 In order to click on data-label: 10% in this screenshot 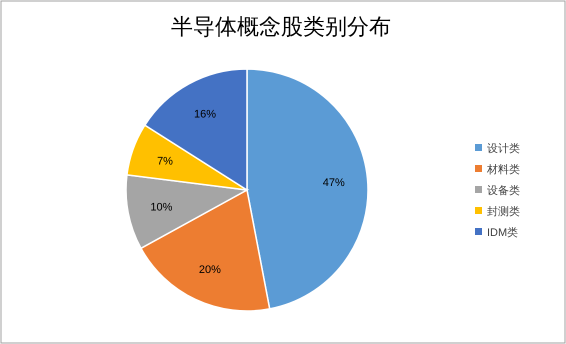, I will do `click(161, 207)`.